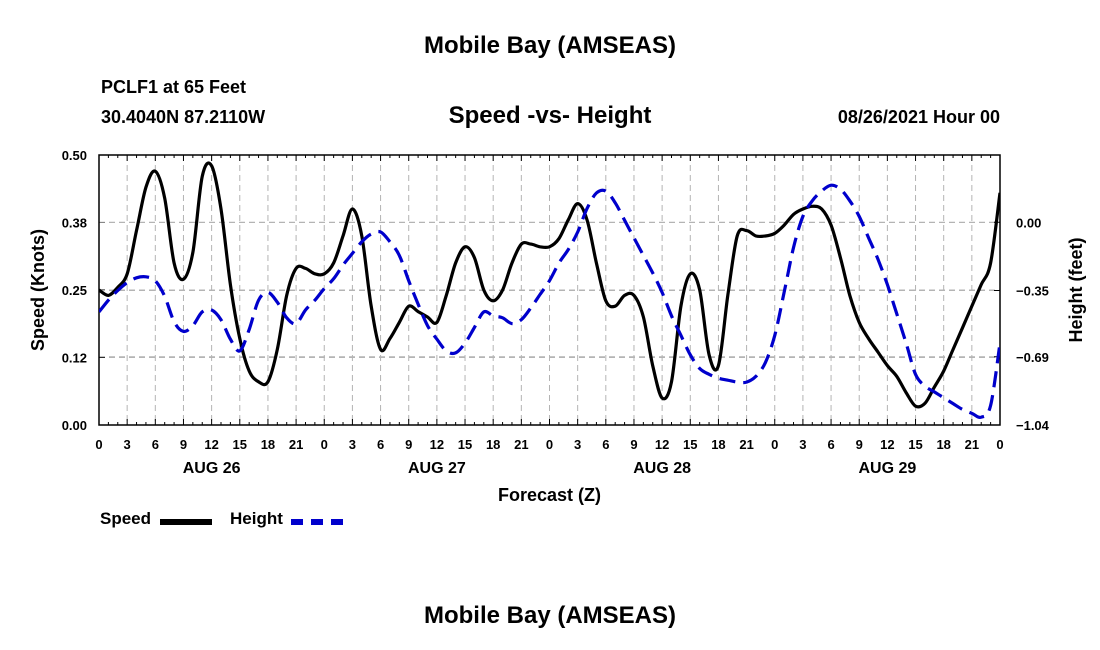 Image resolution: width=1100 pixels, height=650 pixels. I want to click on footer-title: Mobile Bay (AMSEAS), so click(550, 615).